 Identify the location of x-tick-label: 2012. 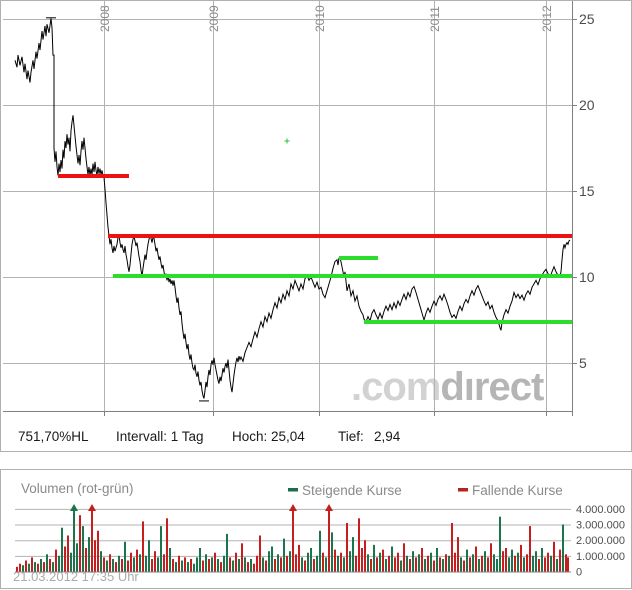
(547, 18).